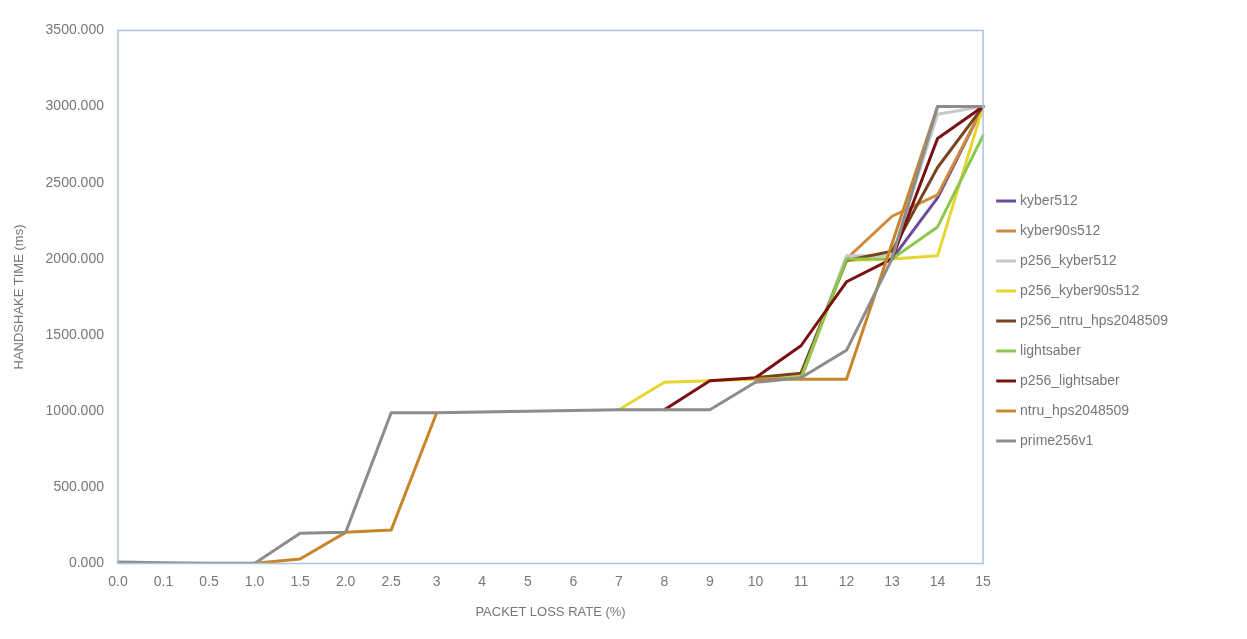 Image resolution: width=1247 pixels, height=639 pixels. Describe the element at coordinates (75, 29) in the screenshot. I see `y-tick-label: 3500.000` at that location.